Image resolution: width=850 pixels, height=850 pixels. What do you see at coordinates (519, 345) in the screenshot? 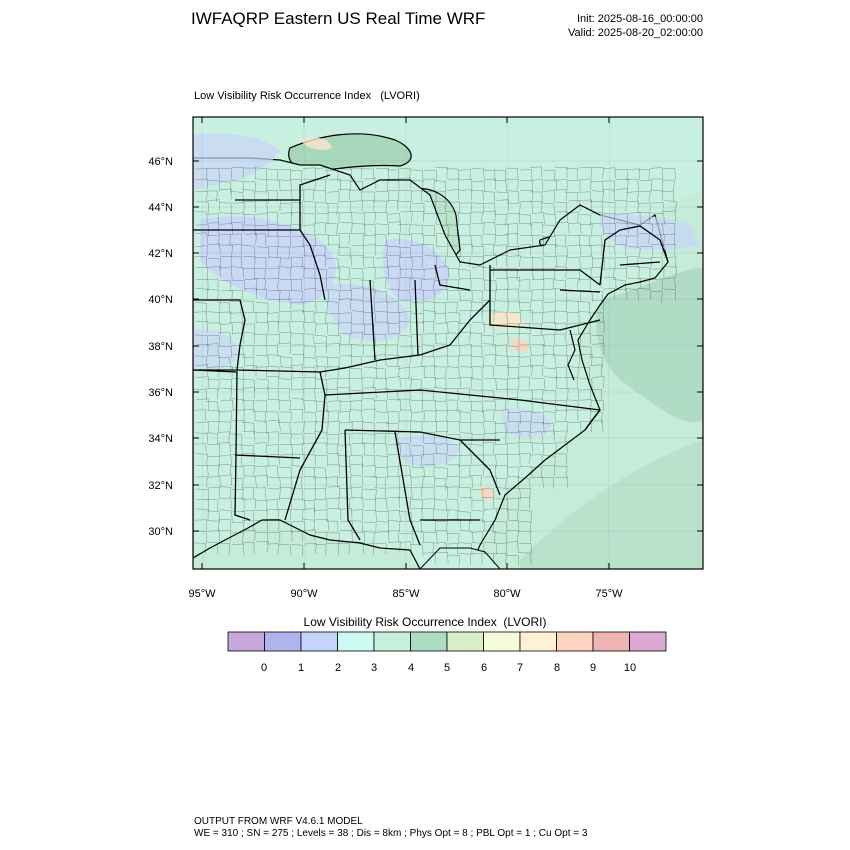
I see `high-patch-virginia` at bounding box center [519, 345].